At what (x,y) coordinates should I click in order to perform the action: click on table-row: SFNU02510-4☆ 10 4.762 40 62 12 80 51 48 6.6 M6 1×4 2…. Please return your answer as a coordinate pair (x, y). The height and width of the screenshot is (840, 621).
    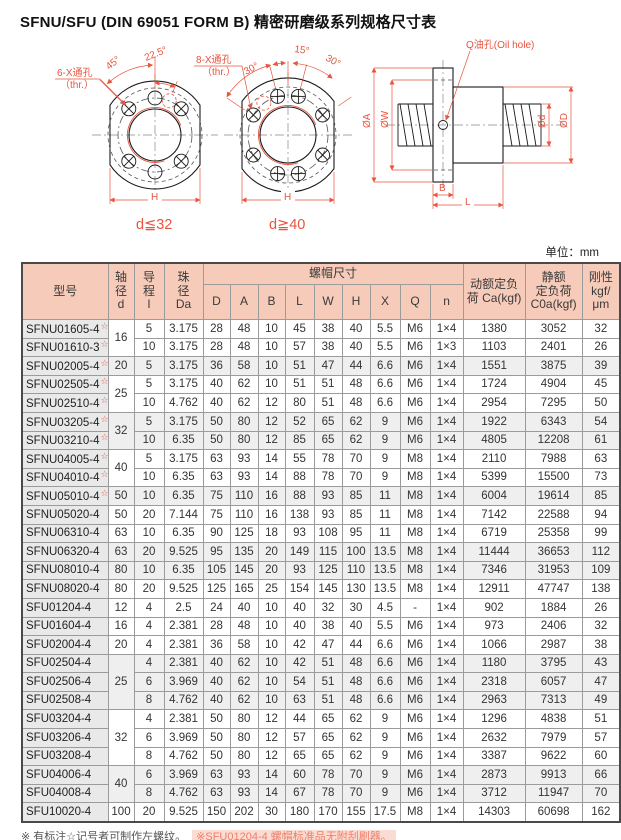
    Looking at the image, I should click on (321, 403).